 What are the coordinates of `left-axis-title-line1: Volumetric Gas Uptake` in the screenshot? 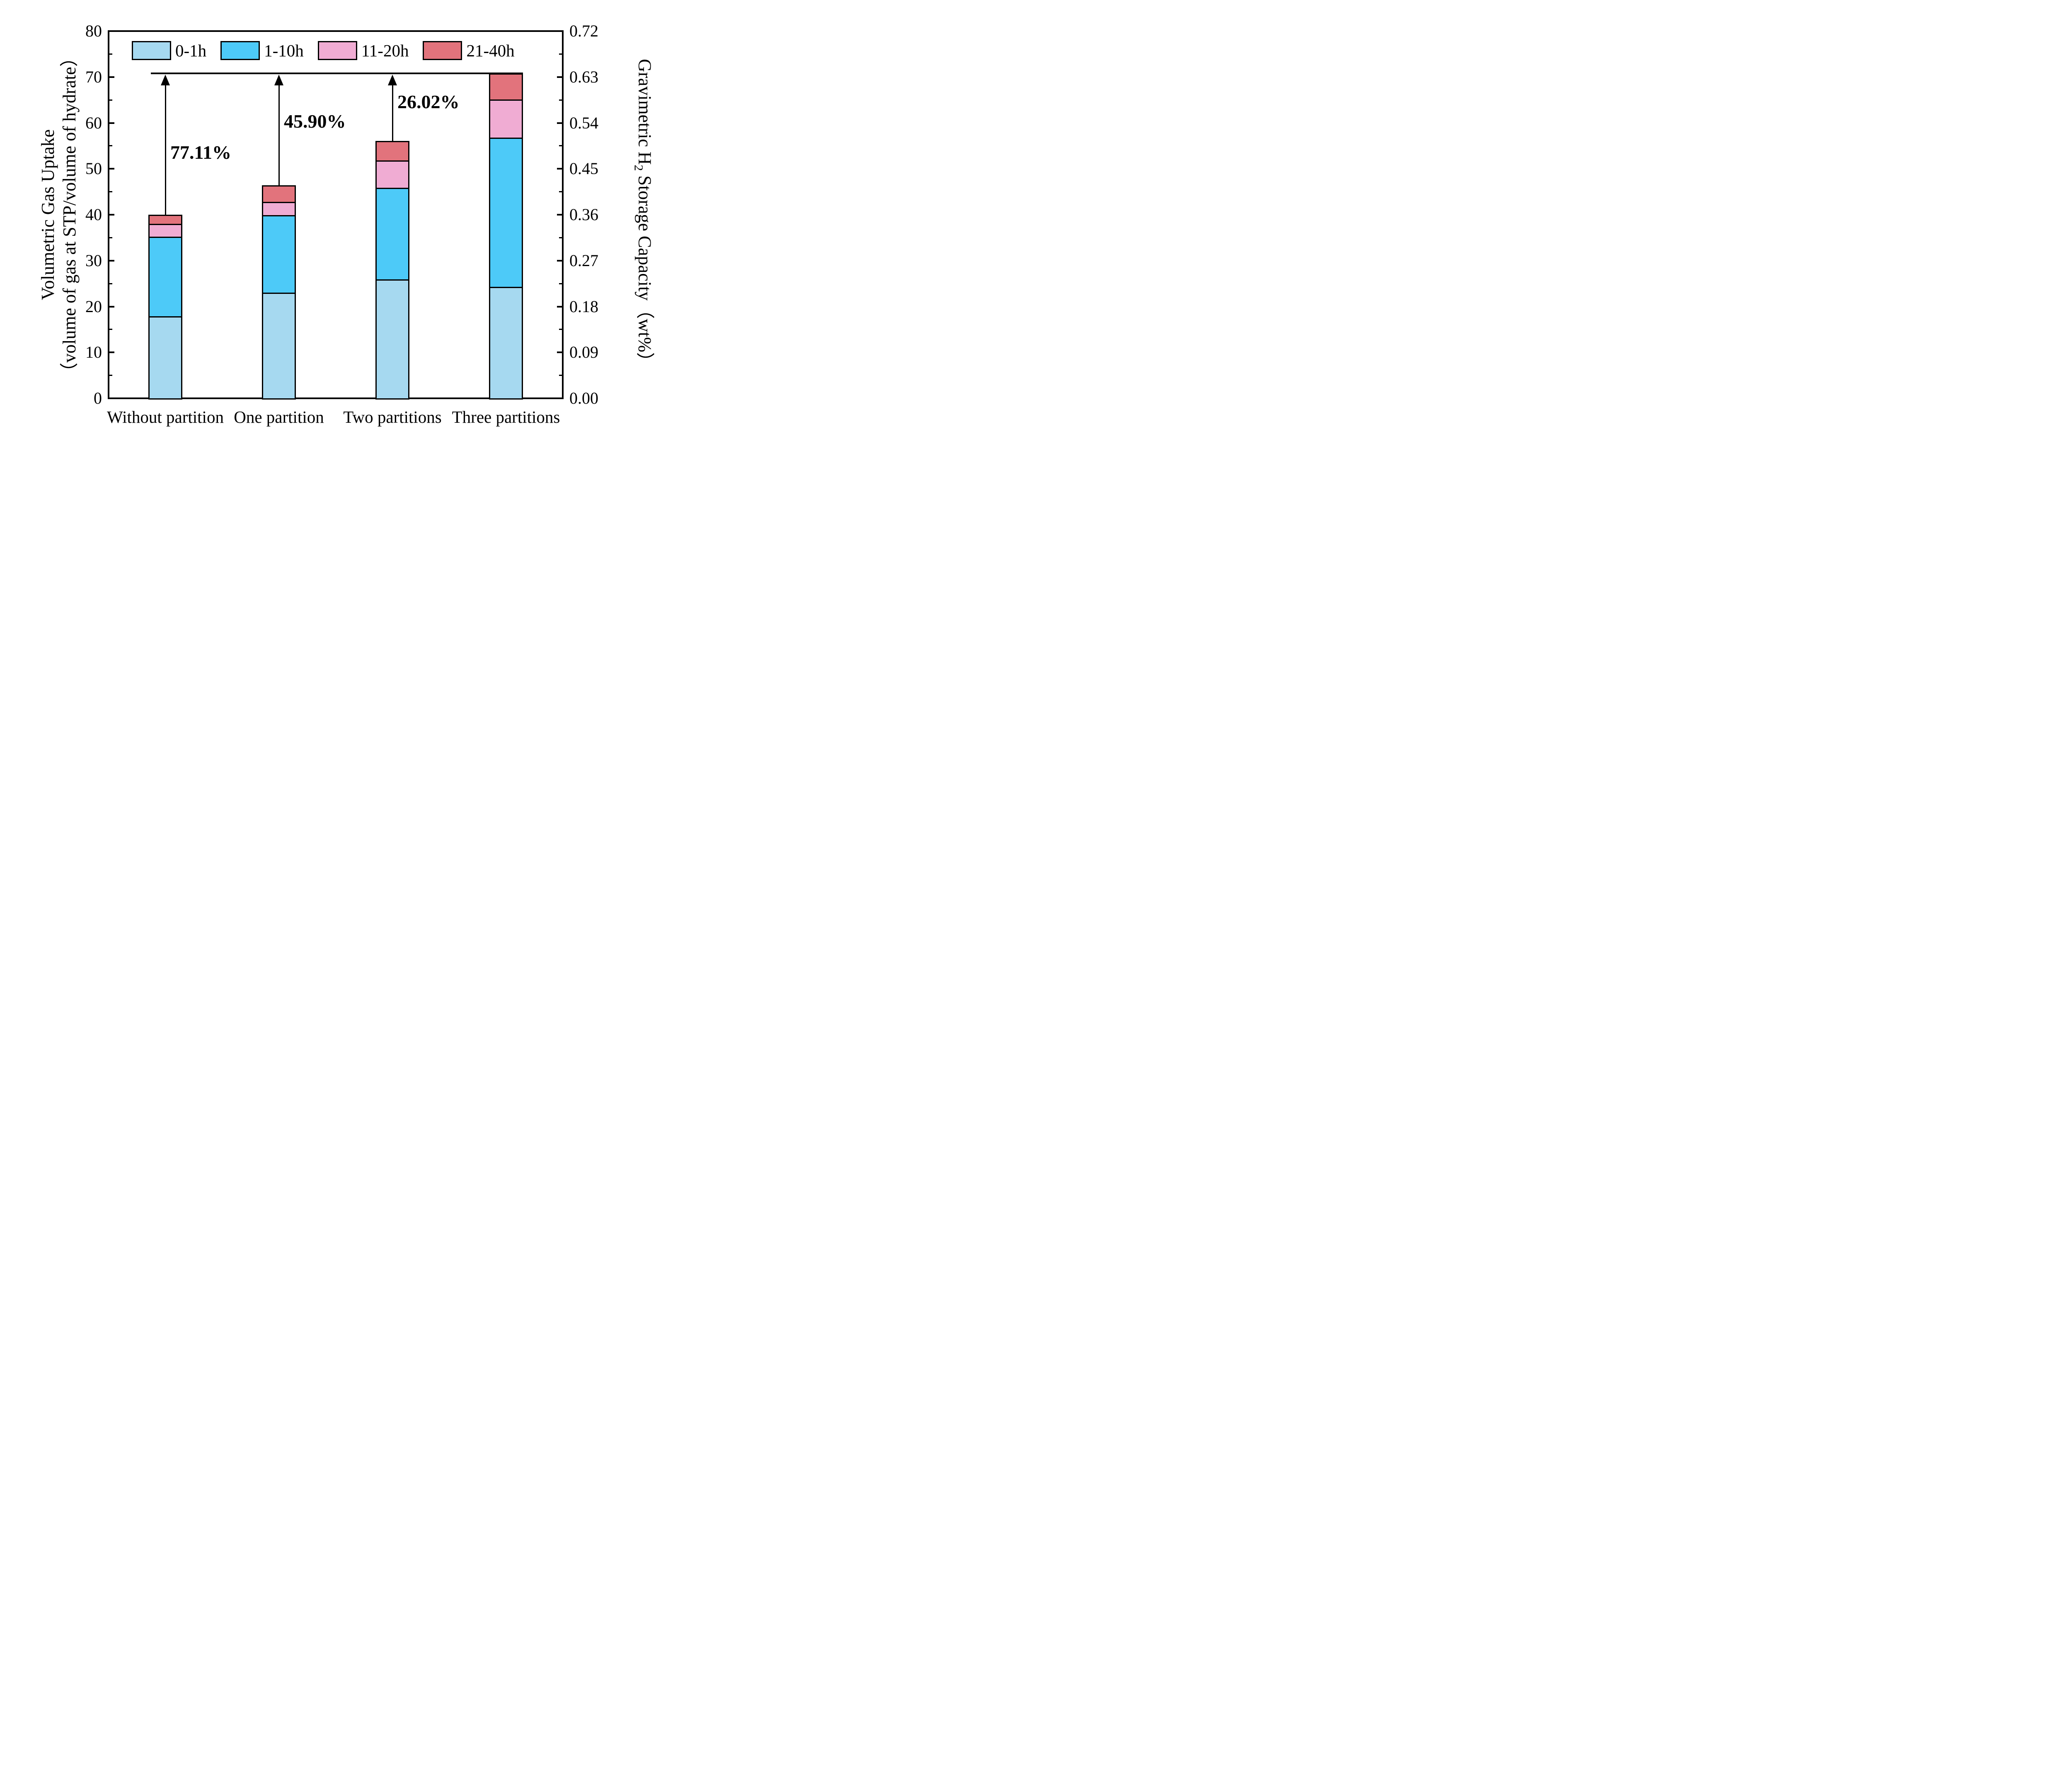 It's located at (48, 214).